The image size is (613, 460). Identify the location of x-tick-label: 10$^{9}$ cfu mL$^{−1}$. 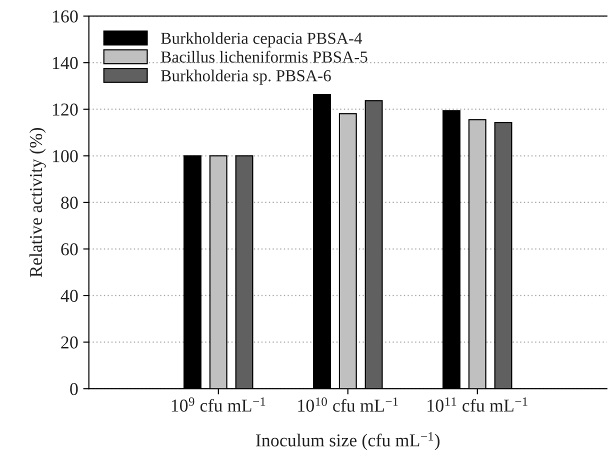
(219, 404).